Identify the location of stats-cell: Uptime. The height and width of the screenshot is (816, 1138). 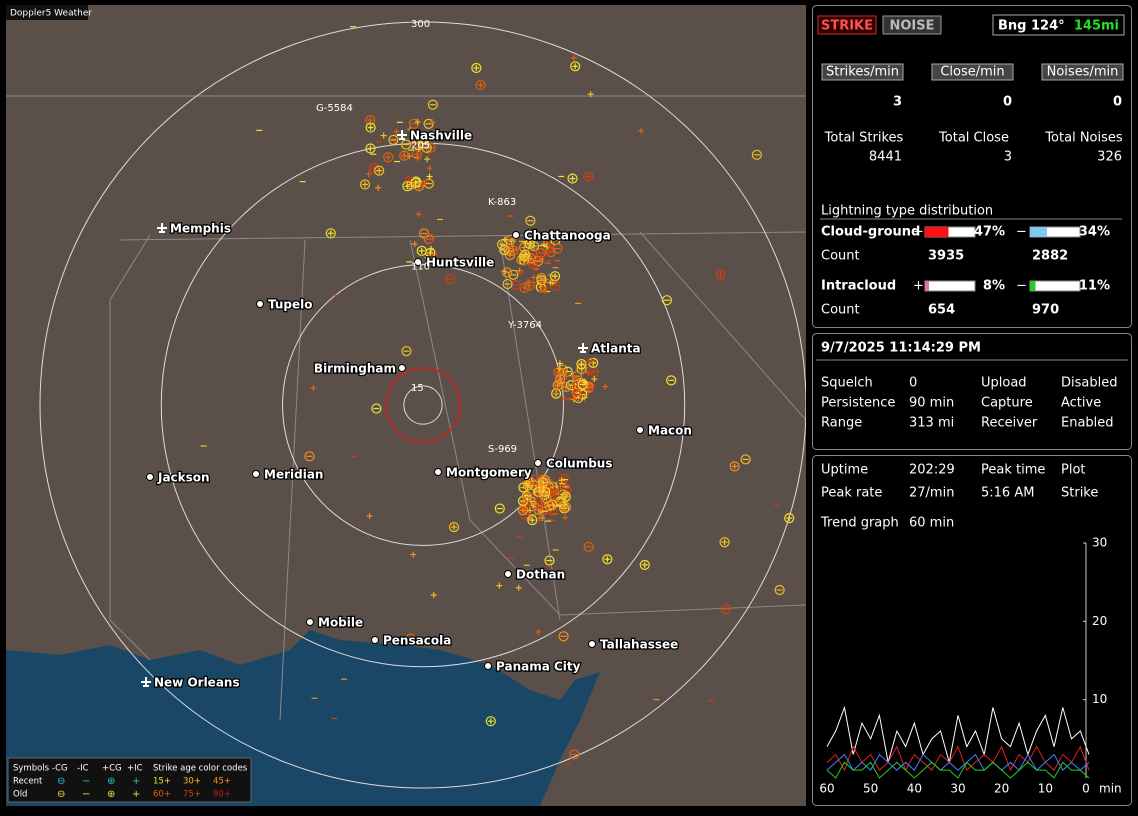
(844, 470).